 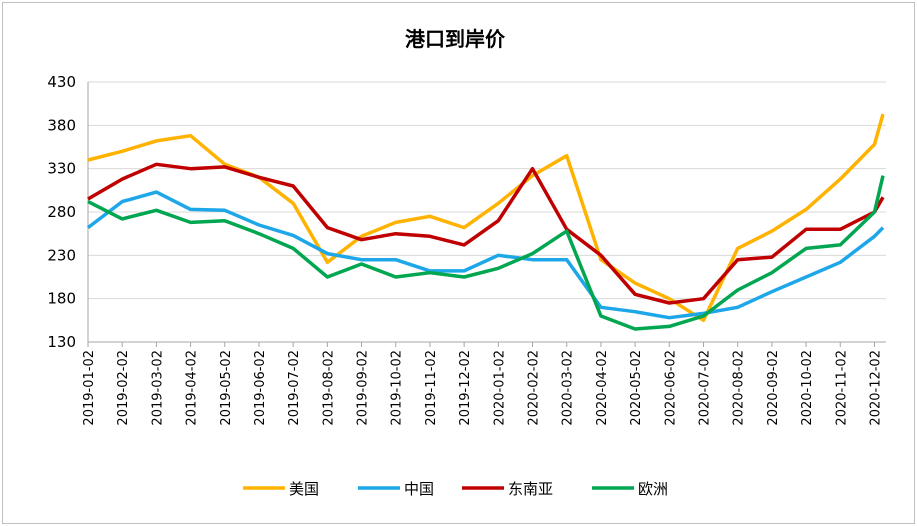 I want to click on y-tick-label: 280, so click(x=61, y=212).